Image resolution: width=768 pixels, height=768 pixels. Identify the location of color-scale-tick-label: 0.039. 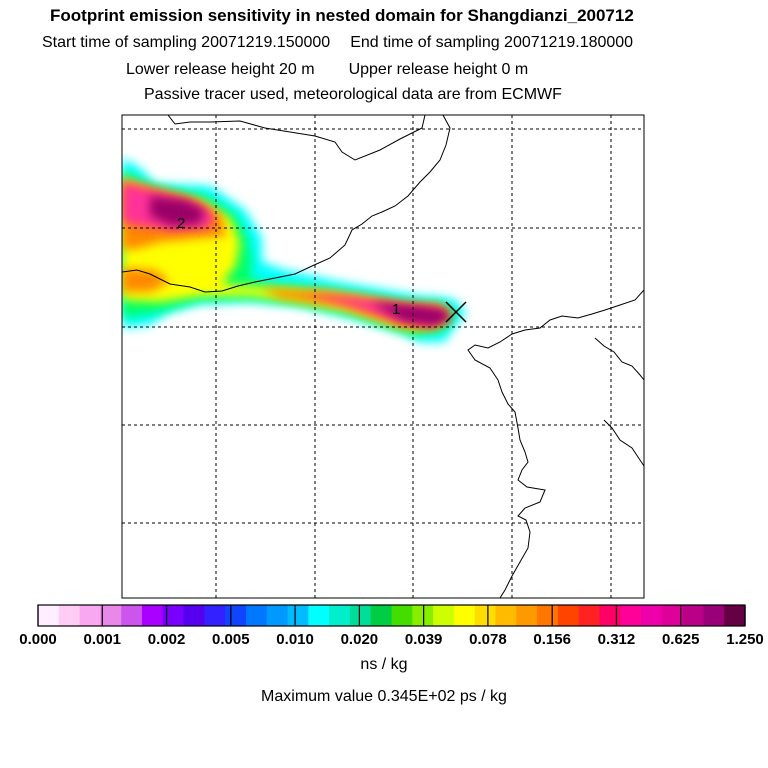
(423, 639).